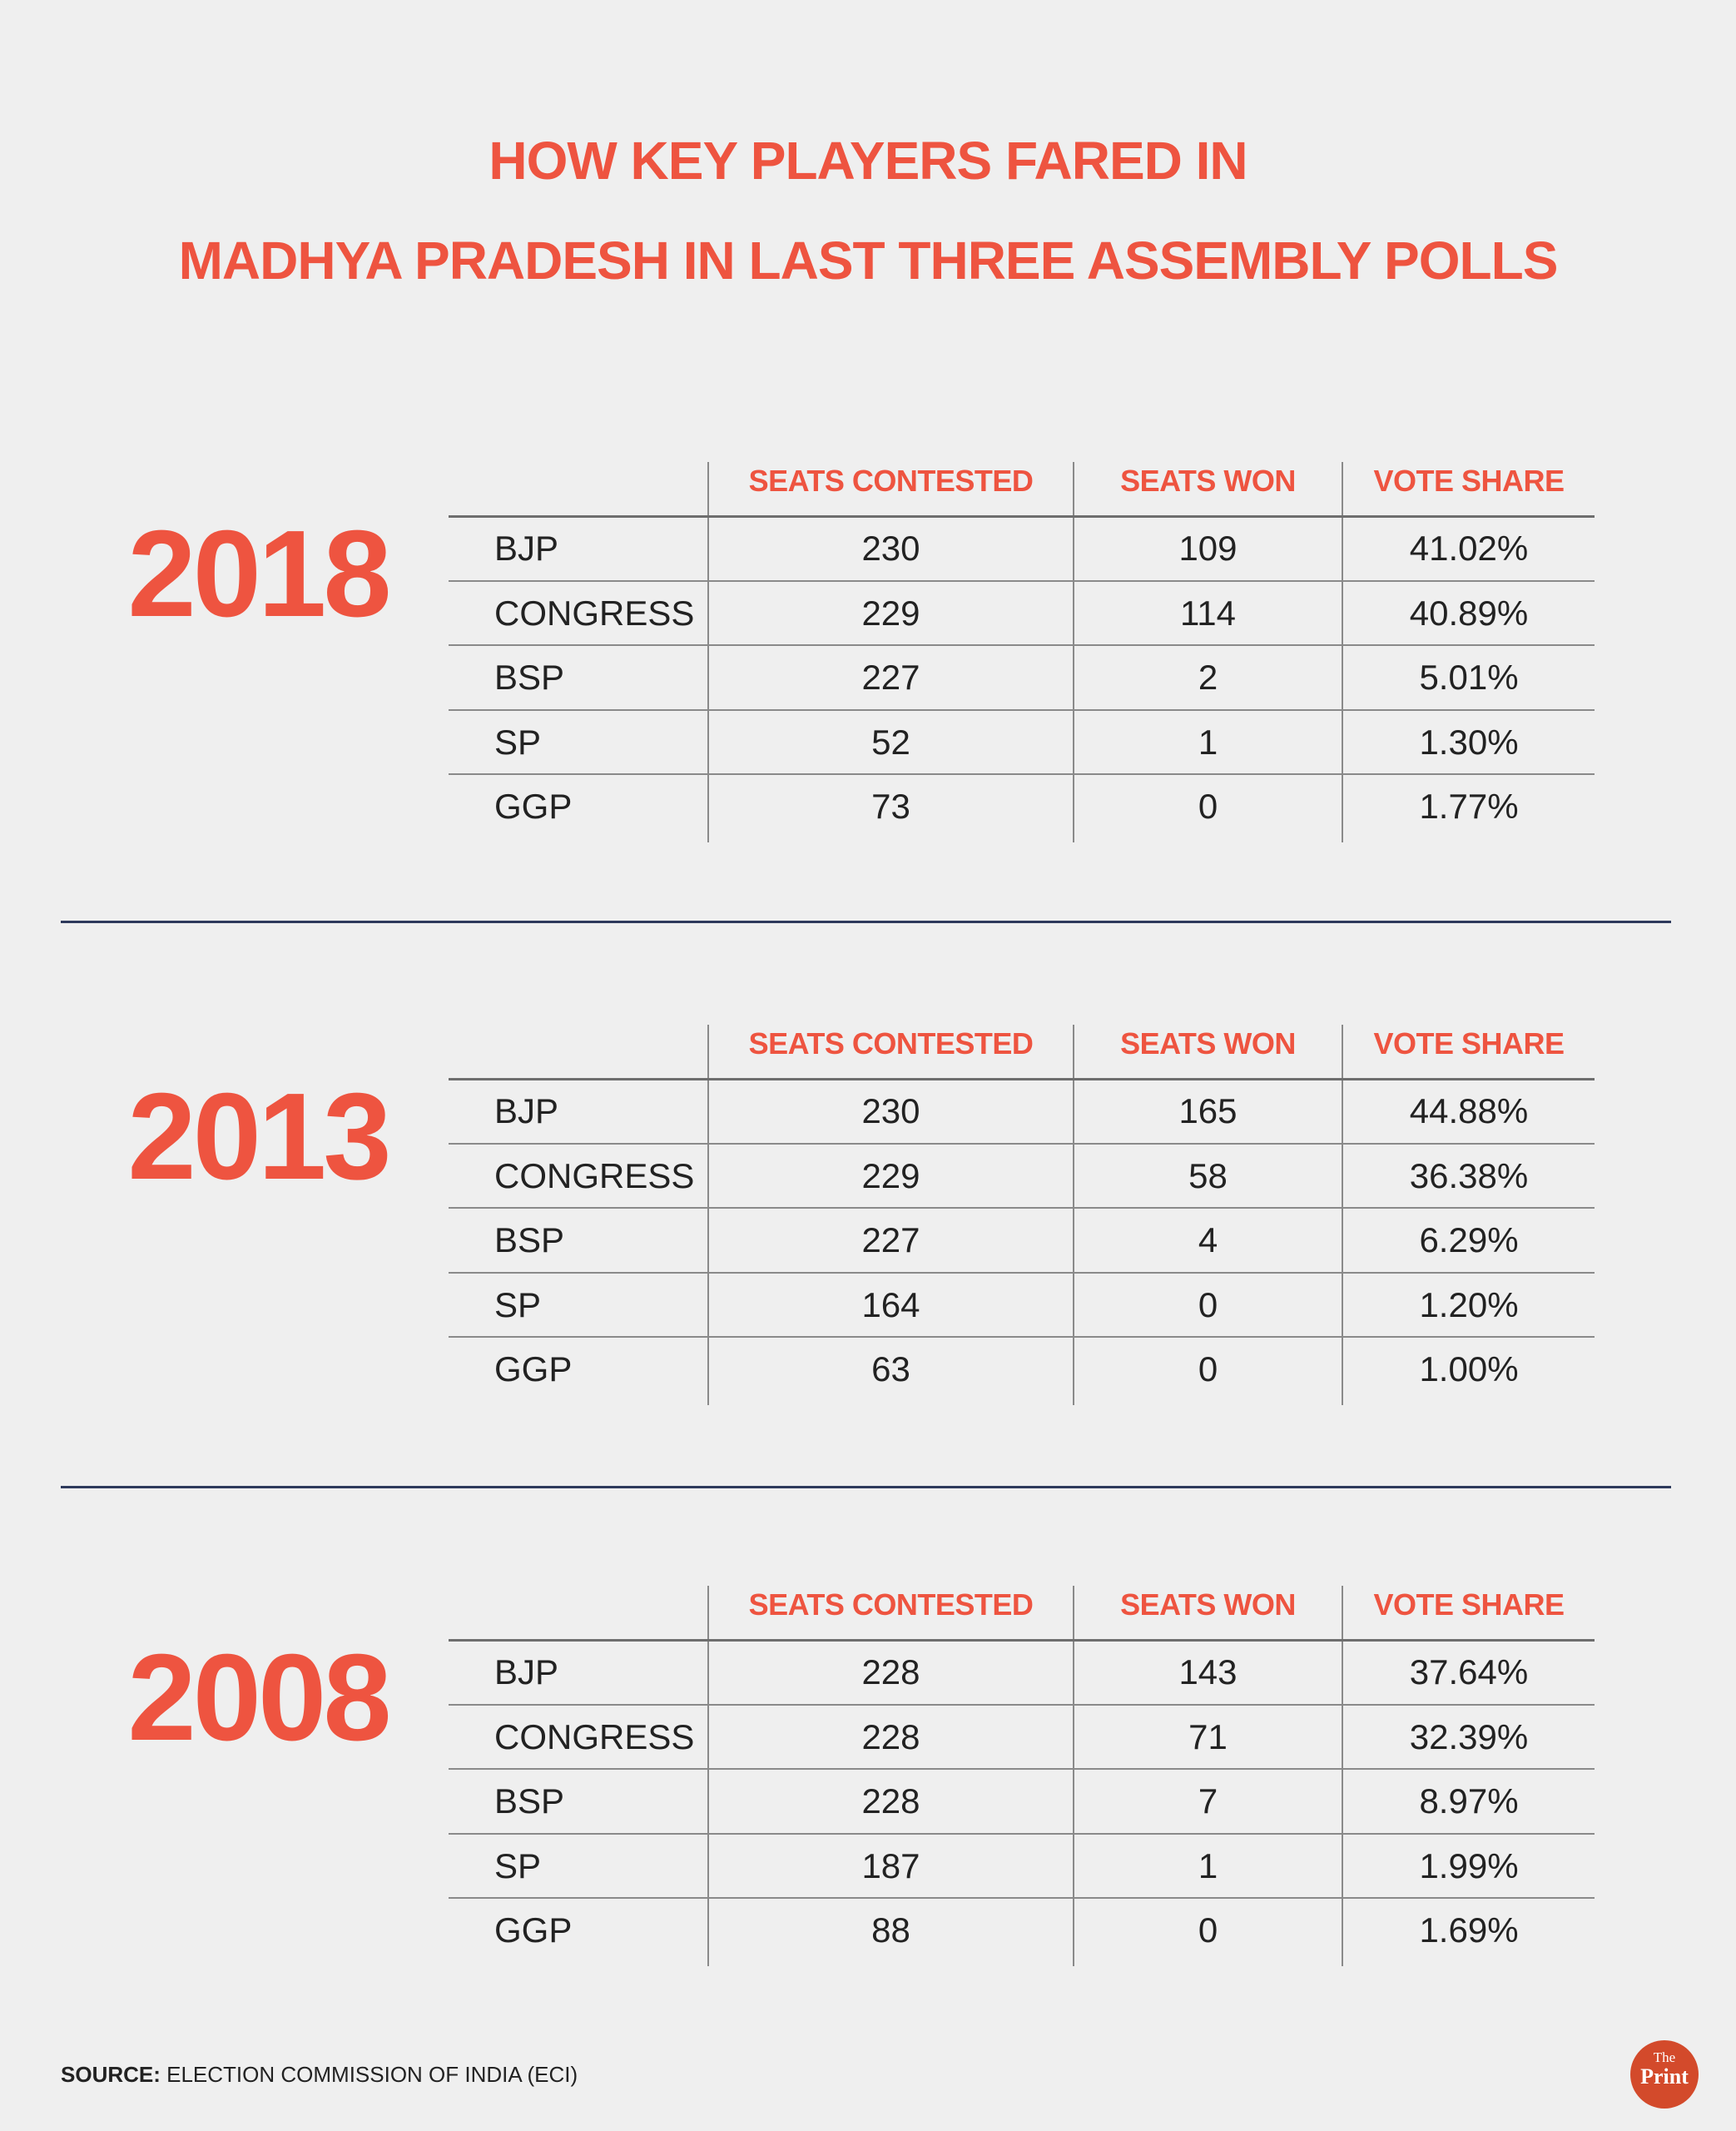  I want to click on vote-share: 32.39%, so click(1469, 1736).